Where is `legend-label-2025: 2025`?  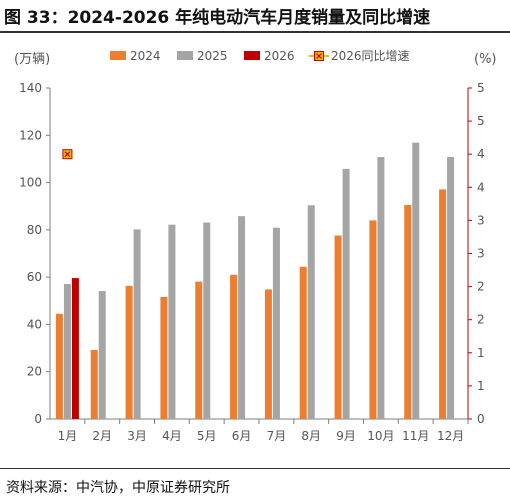 legend-label-2025: 2025 is located at coordinates (212, 56).